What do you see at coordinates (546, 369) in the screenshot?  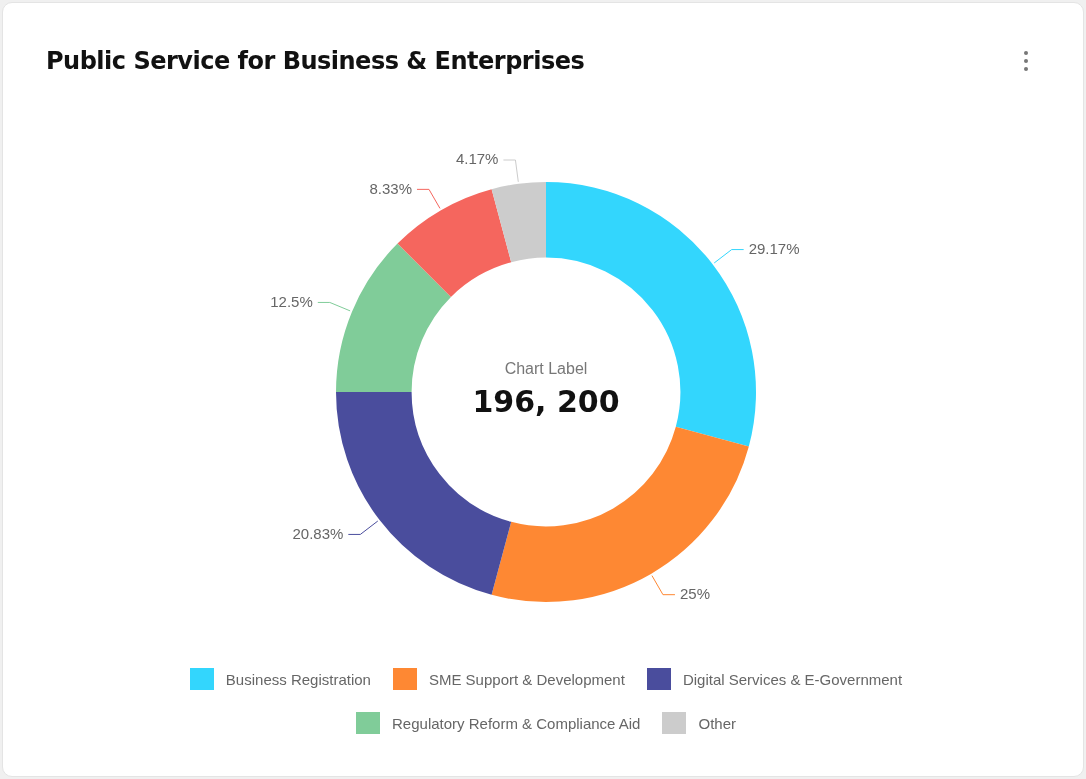 I see `text: Chart Label` at bounding box center [546, 369].